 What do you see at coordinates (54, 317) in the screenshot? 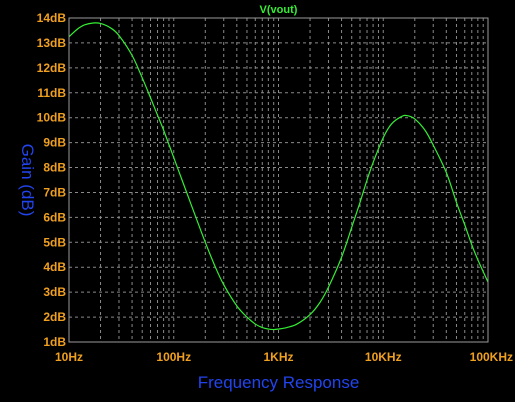
I see `y-tick-label: 2dB` at bounding box center [54, 317].